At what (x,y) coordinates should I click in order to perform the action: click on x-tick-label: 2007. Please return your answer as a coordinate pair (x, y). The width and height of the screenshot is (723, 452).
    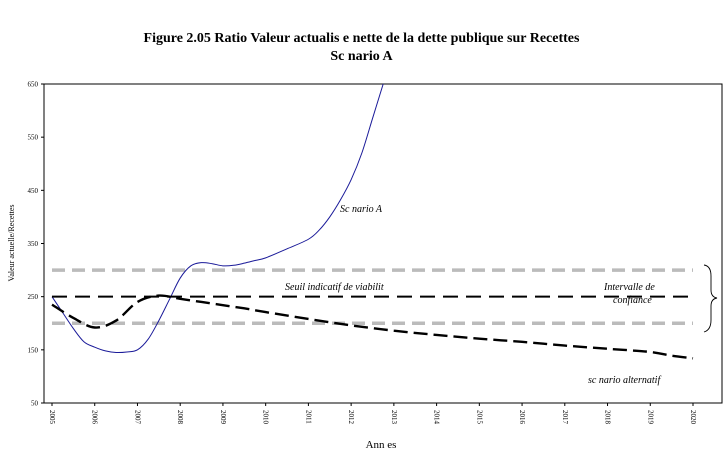
    Looking at the image, I should click on (137, 417).